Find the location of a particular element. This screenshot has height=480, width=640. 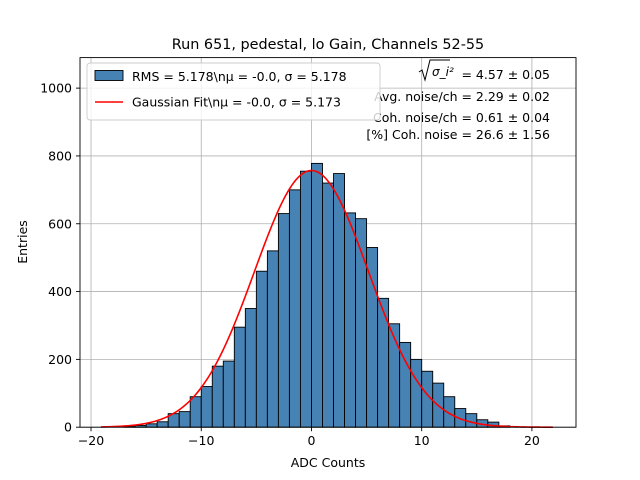

x-axis-ticks: −20 −10 0 10 20 is located at coordinates (309, 437).